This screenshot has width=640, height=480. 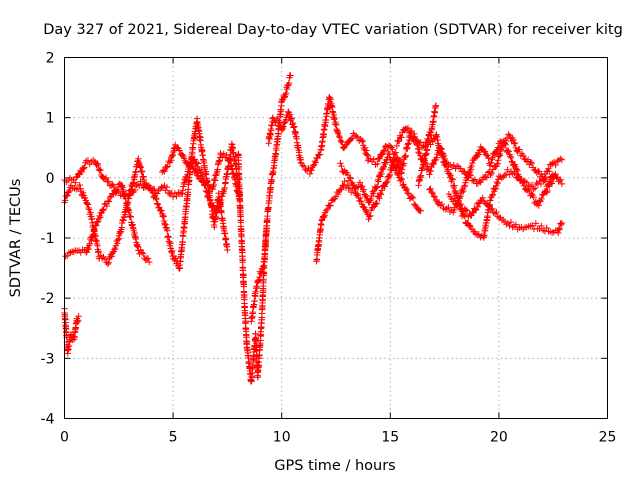 I want to click on x-tick-label: 15, so click(x=390, y=438).